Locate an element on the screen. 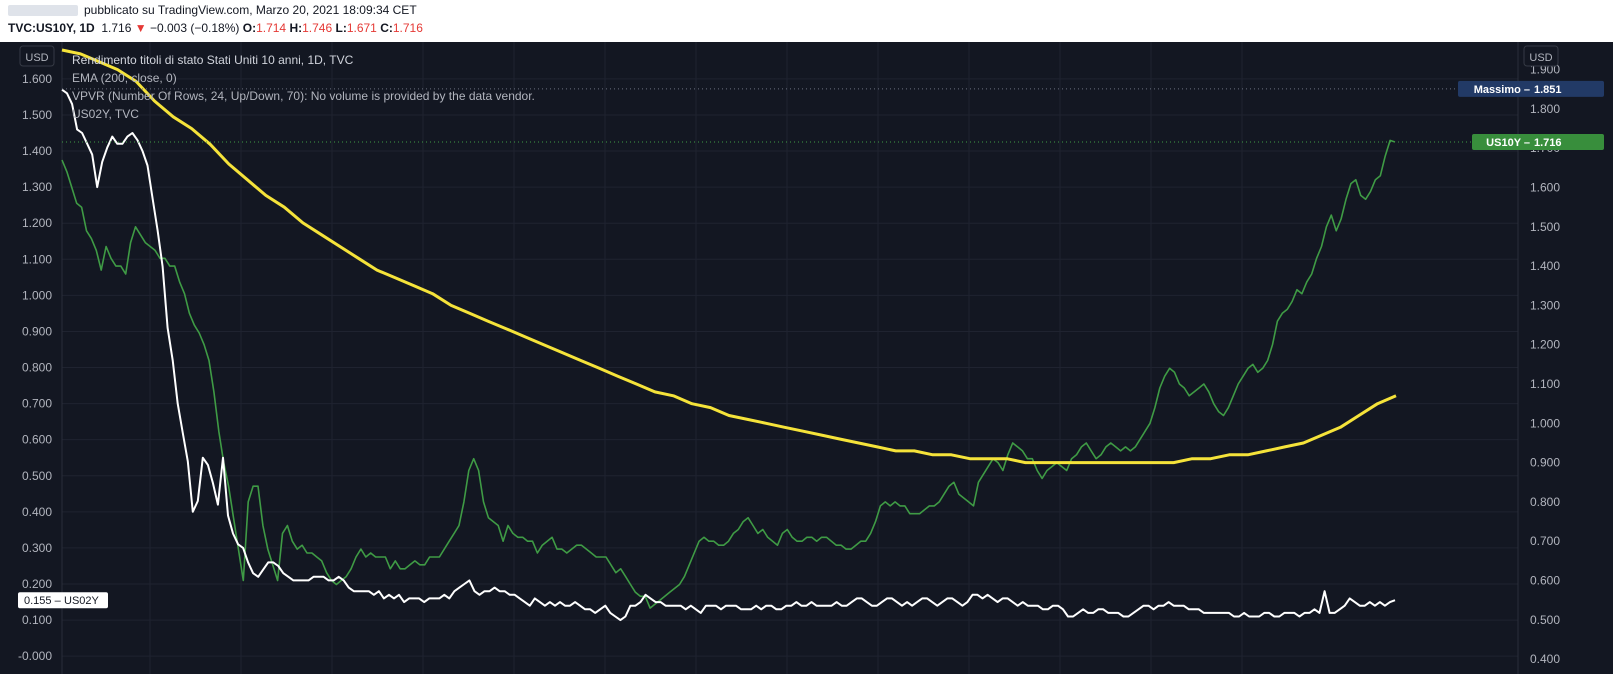 The image size is (1613, 674). left-axis-tick-label: 0.800 is located at coordinates (37, 368).